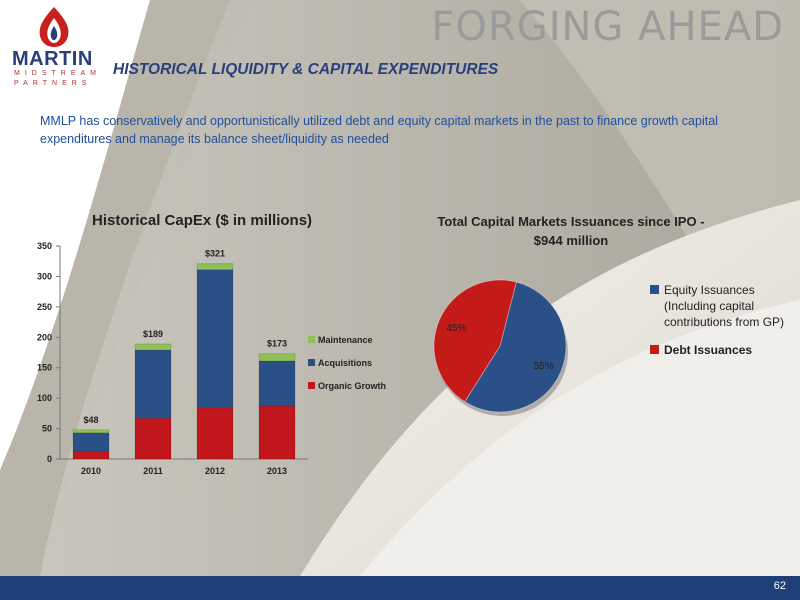 Image resolution: width=800 pixels, height=600 pixels. What do you see at coordinates (153, 471) in the screenshot?
I see `x-tick-label: 2011` at bounding box center [153, 471].